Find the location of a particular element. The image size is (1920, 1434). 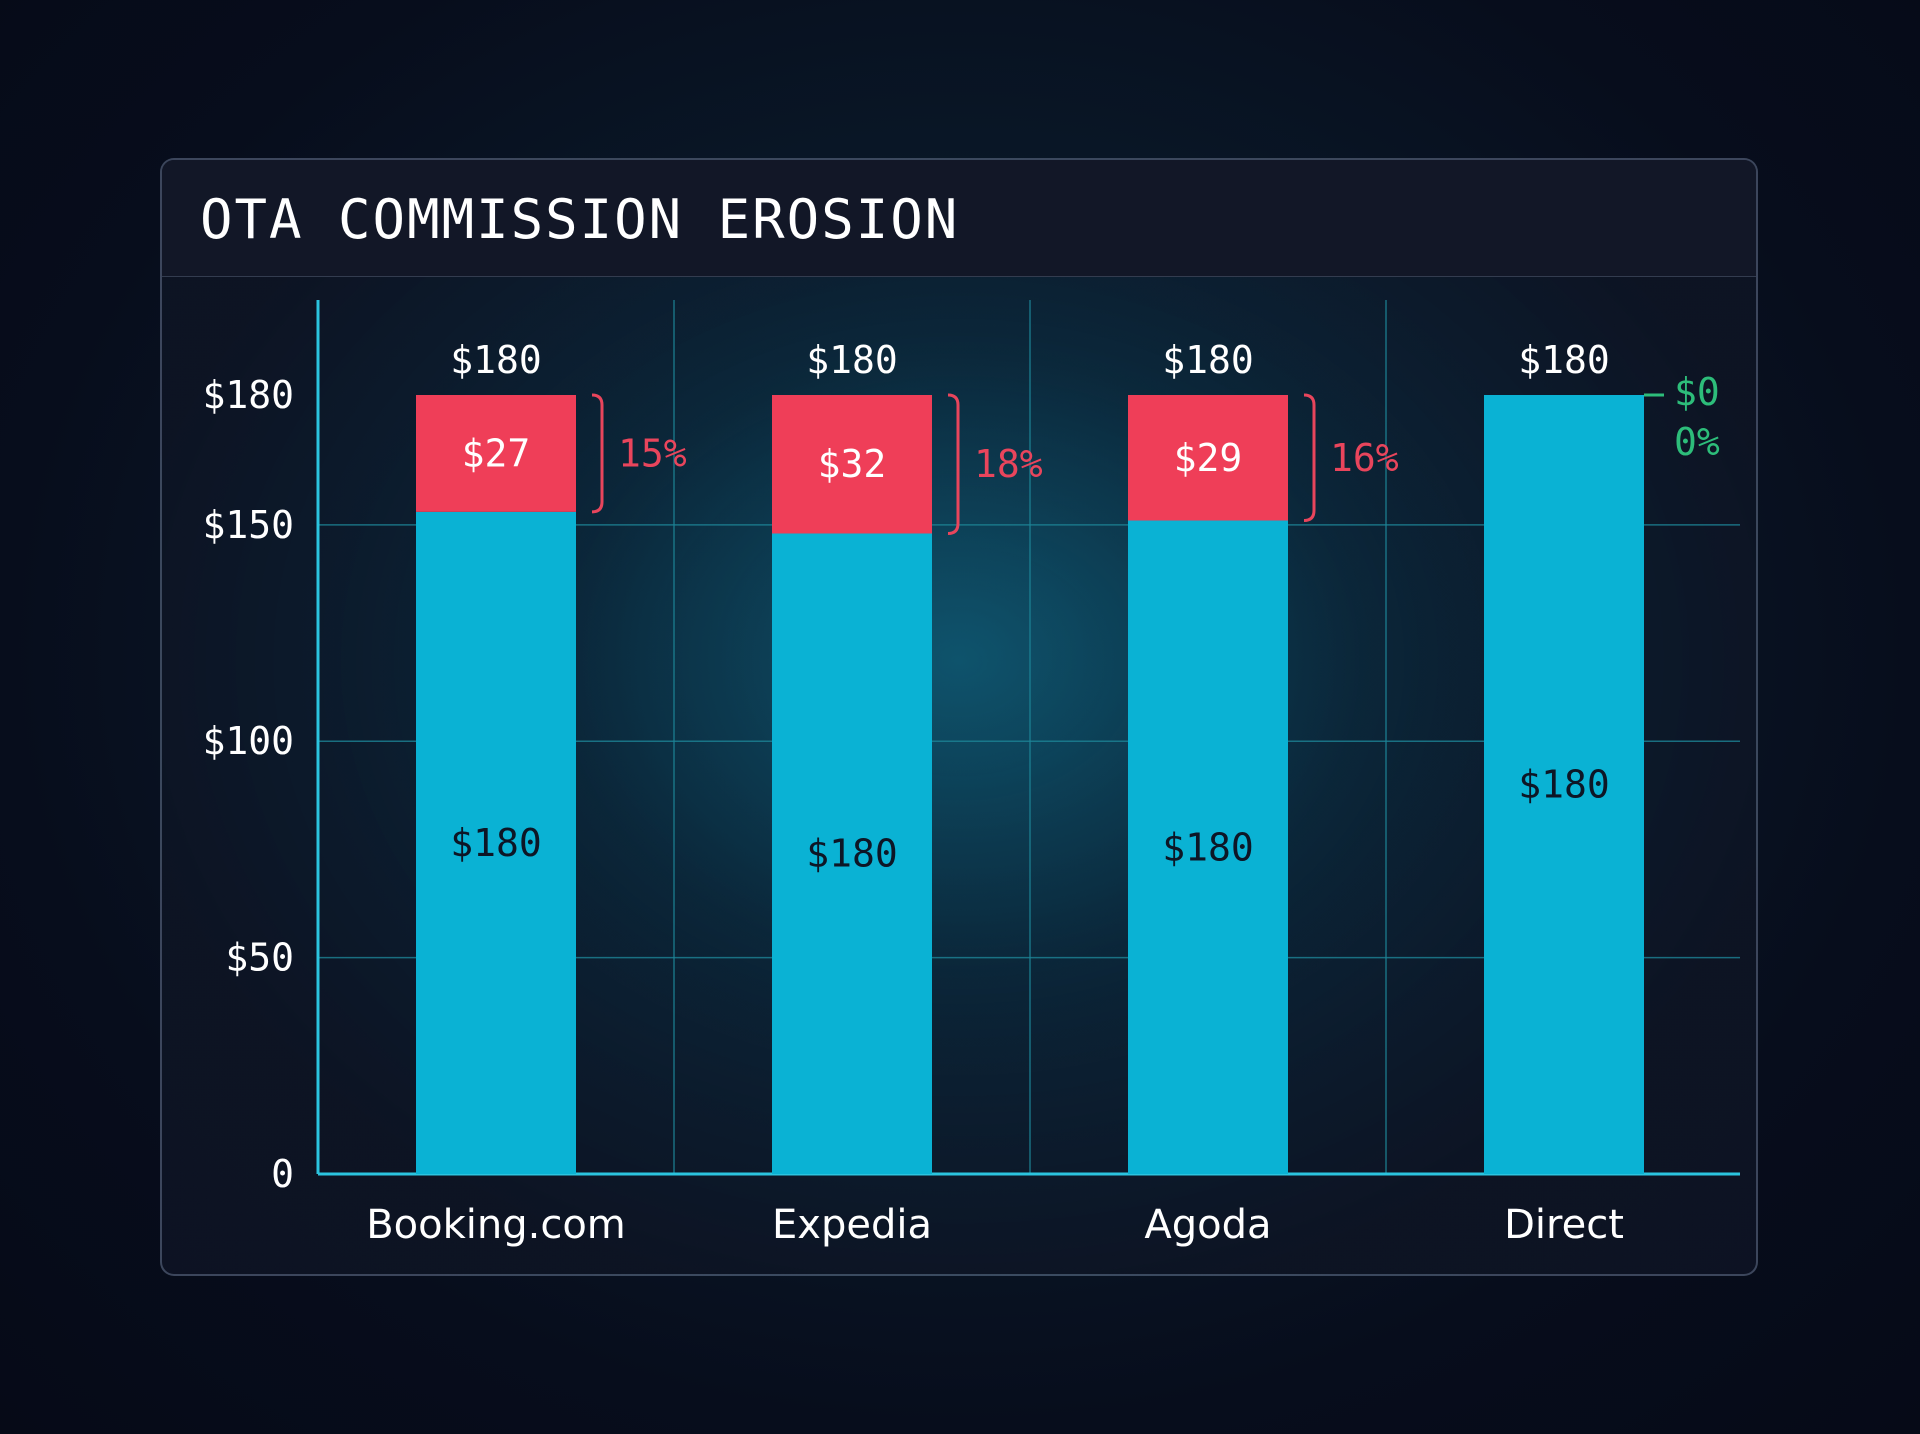

y-tick-label: $150 is located at coordinates (248, 525).